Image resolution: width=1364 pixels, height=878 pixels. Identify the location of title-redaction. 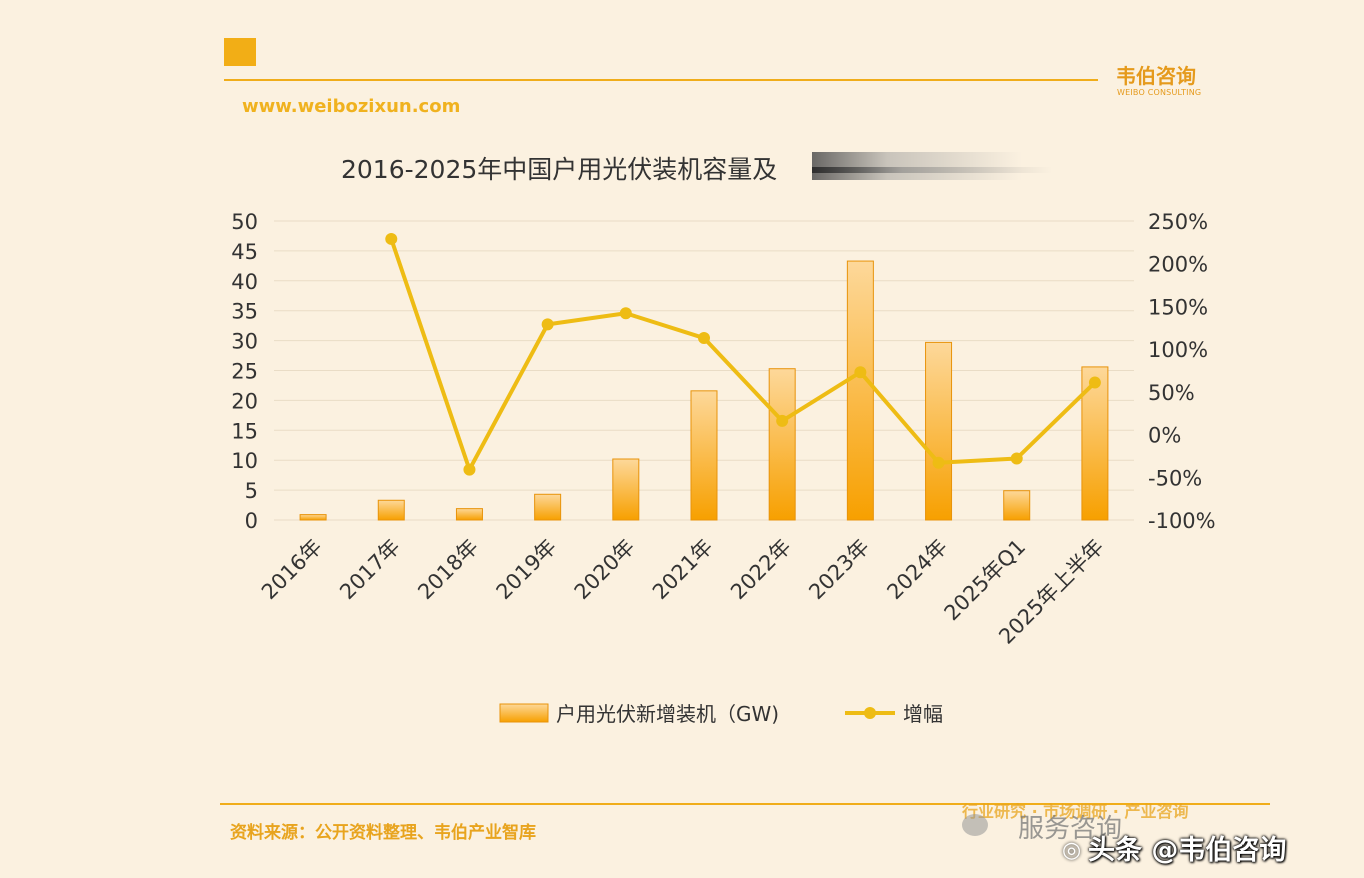
(962, 166).